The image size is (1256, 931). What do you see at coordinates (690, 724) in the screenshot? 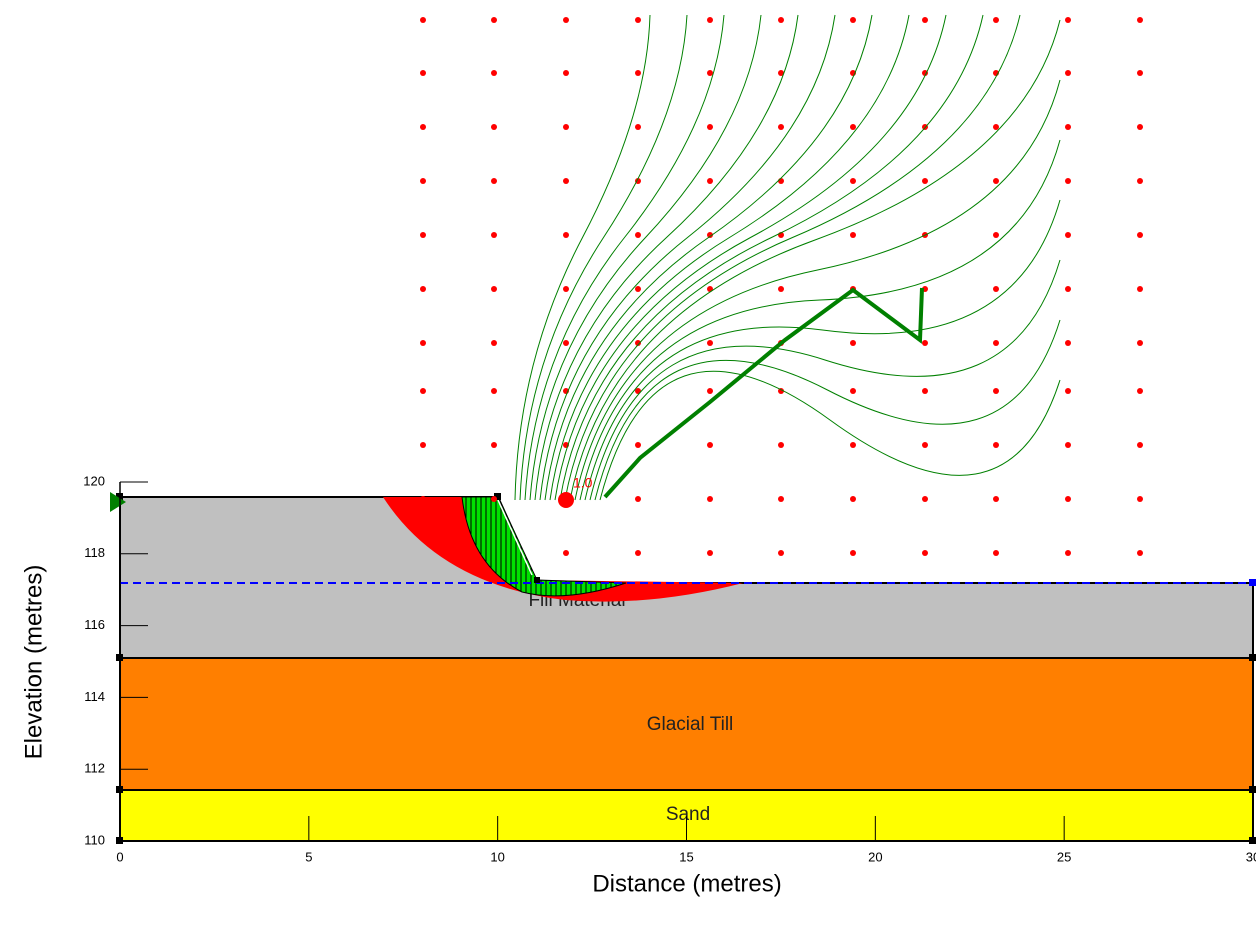
I see `material-label: Glacial Till` at bounding box center [690, 724].